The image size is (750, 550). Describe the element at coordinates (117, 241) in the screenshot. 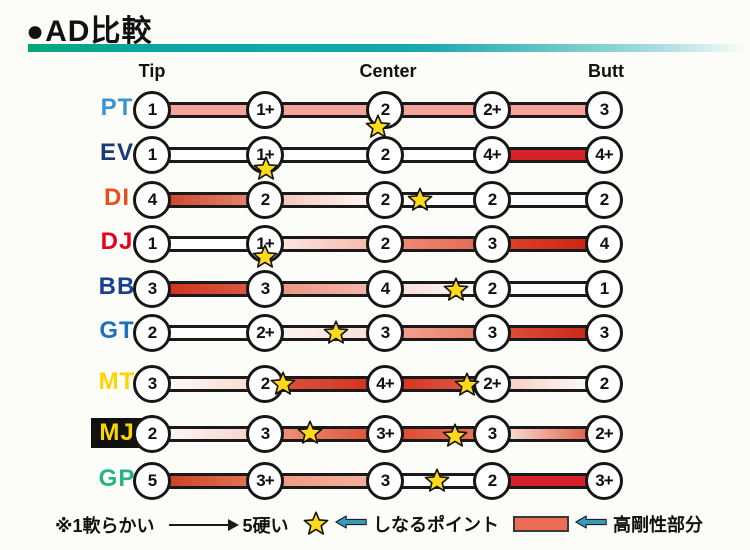

I see `shaft-label-DJ: DJ` at that location.